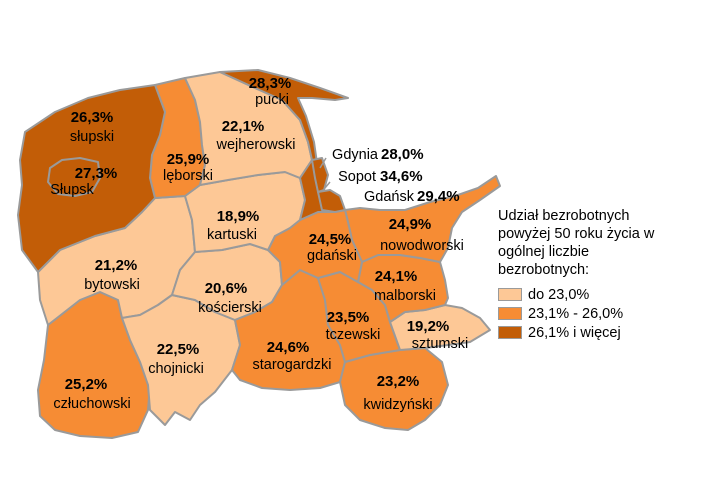 Image resolution: width=710 pixels, height=499 pixels. I want to click on label-value-koscierski: 20,6%, so click(226, 288).